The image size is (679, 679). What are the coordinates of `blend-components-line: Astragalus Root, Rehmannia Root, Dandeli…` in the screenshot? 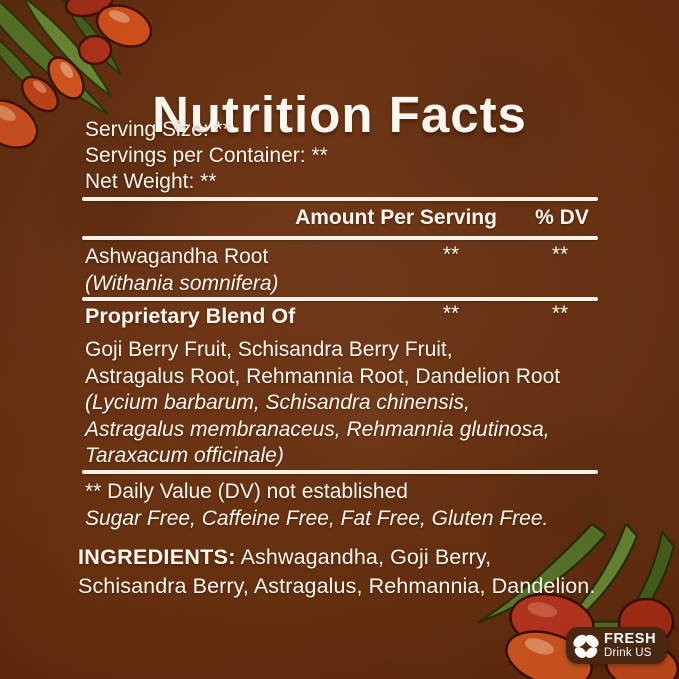 It's located at (323, 376).